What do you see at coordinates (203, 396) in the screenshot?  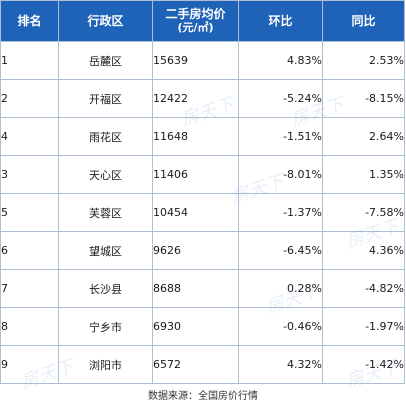 I see `data-source-note: 数据来源：全国房价行情` at bounding box center [203, 396].